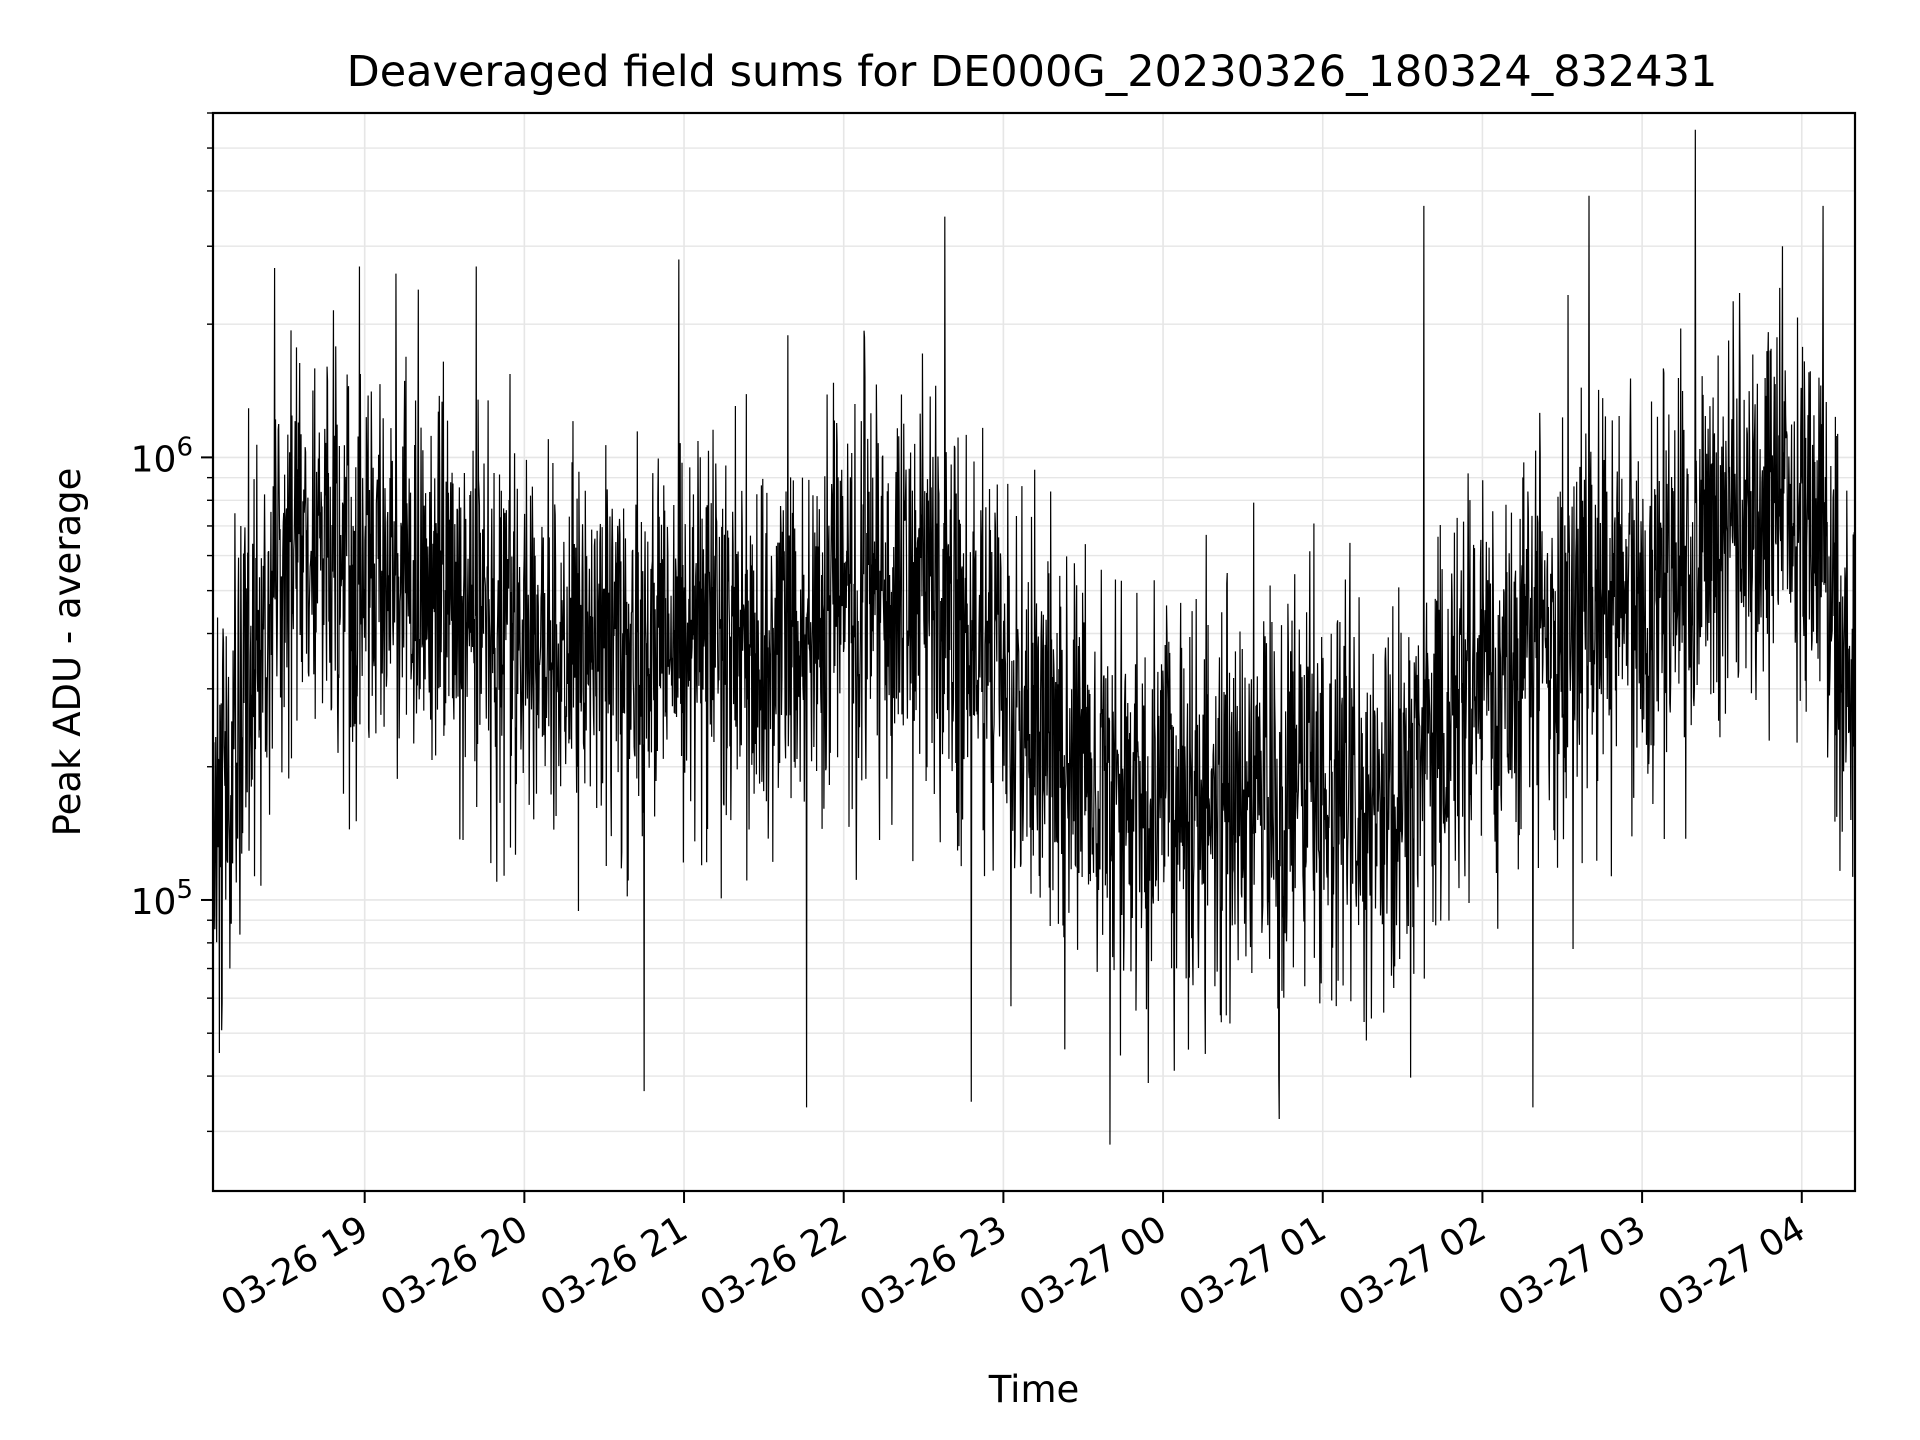 This screenshot has height=1440, width=1920. What do you see at coordinates (162, 456) in the screenshot?
I see `y-tick-label: 10⁶` at bounding box center [162, 456].